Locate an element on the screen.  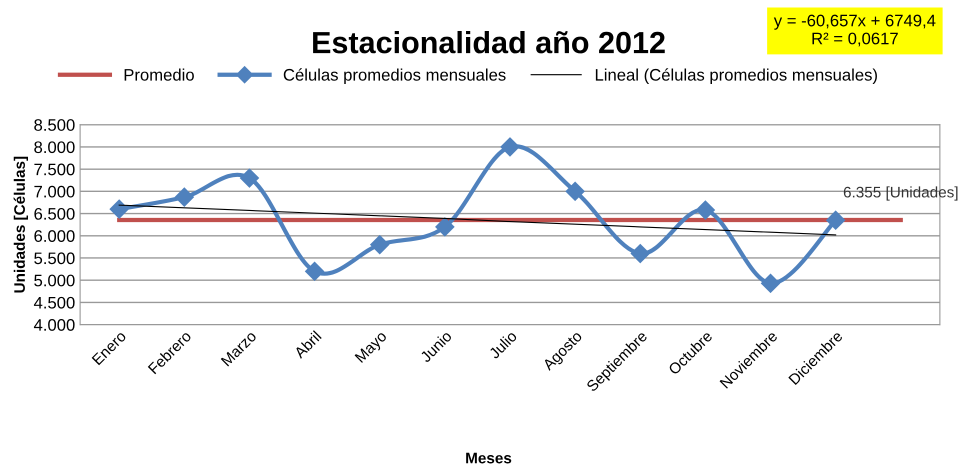
y-tick-label: 6.000 is located at coordinates (54, 236).